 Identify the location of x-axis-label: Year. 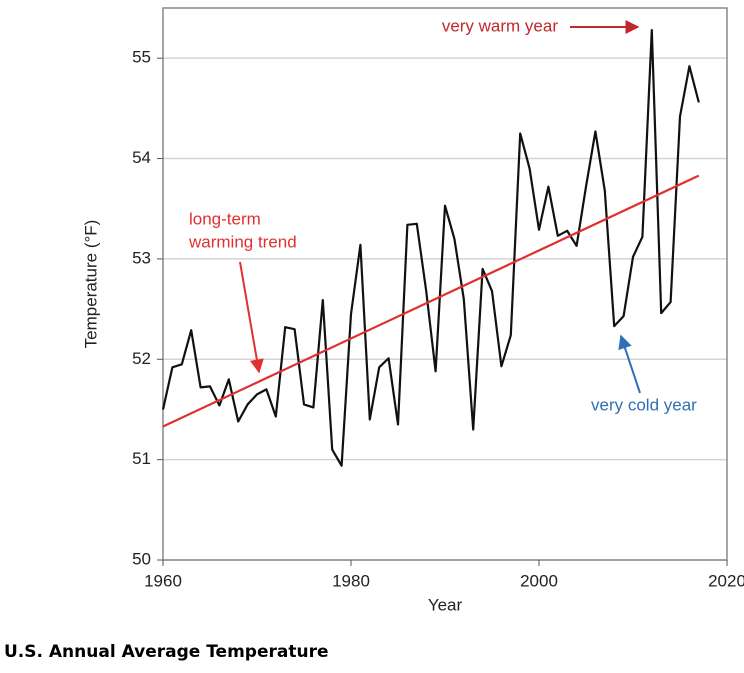
(445, 604).